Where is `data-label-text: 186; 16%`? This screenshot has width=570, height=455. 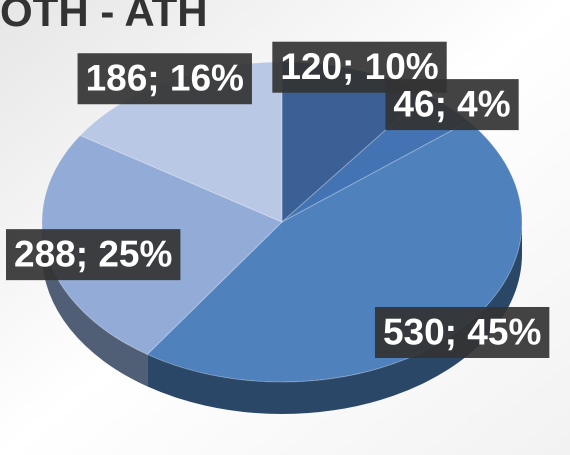
data-label-text: 186; 16% is located at coordinates (165, 78).